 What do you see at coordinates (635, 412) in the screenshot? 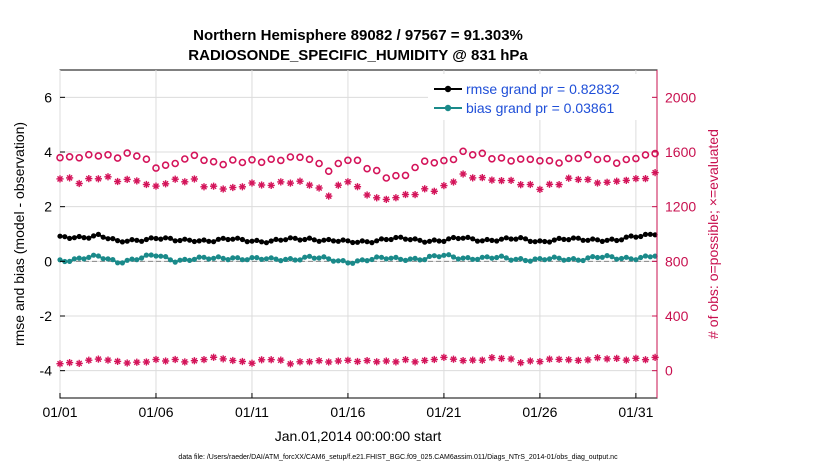
I see `x-tick-label: 01/31` at bounding box center [635, 412].